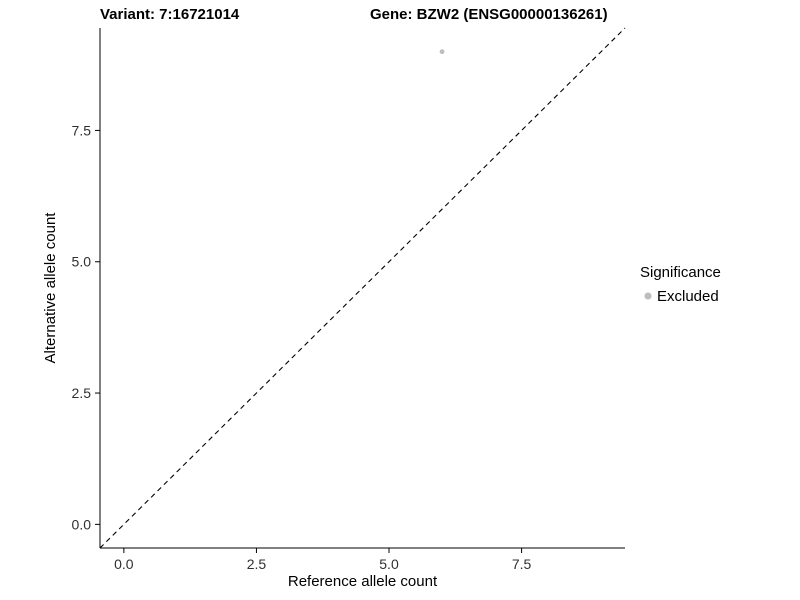 The height and width of the screenshot is (600, 800). Describe the element at coordinates (389, 564) in the screenshot. I see `x-tick-label: 5.0` at that location.